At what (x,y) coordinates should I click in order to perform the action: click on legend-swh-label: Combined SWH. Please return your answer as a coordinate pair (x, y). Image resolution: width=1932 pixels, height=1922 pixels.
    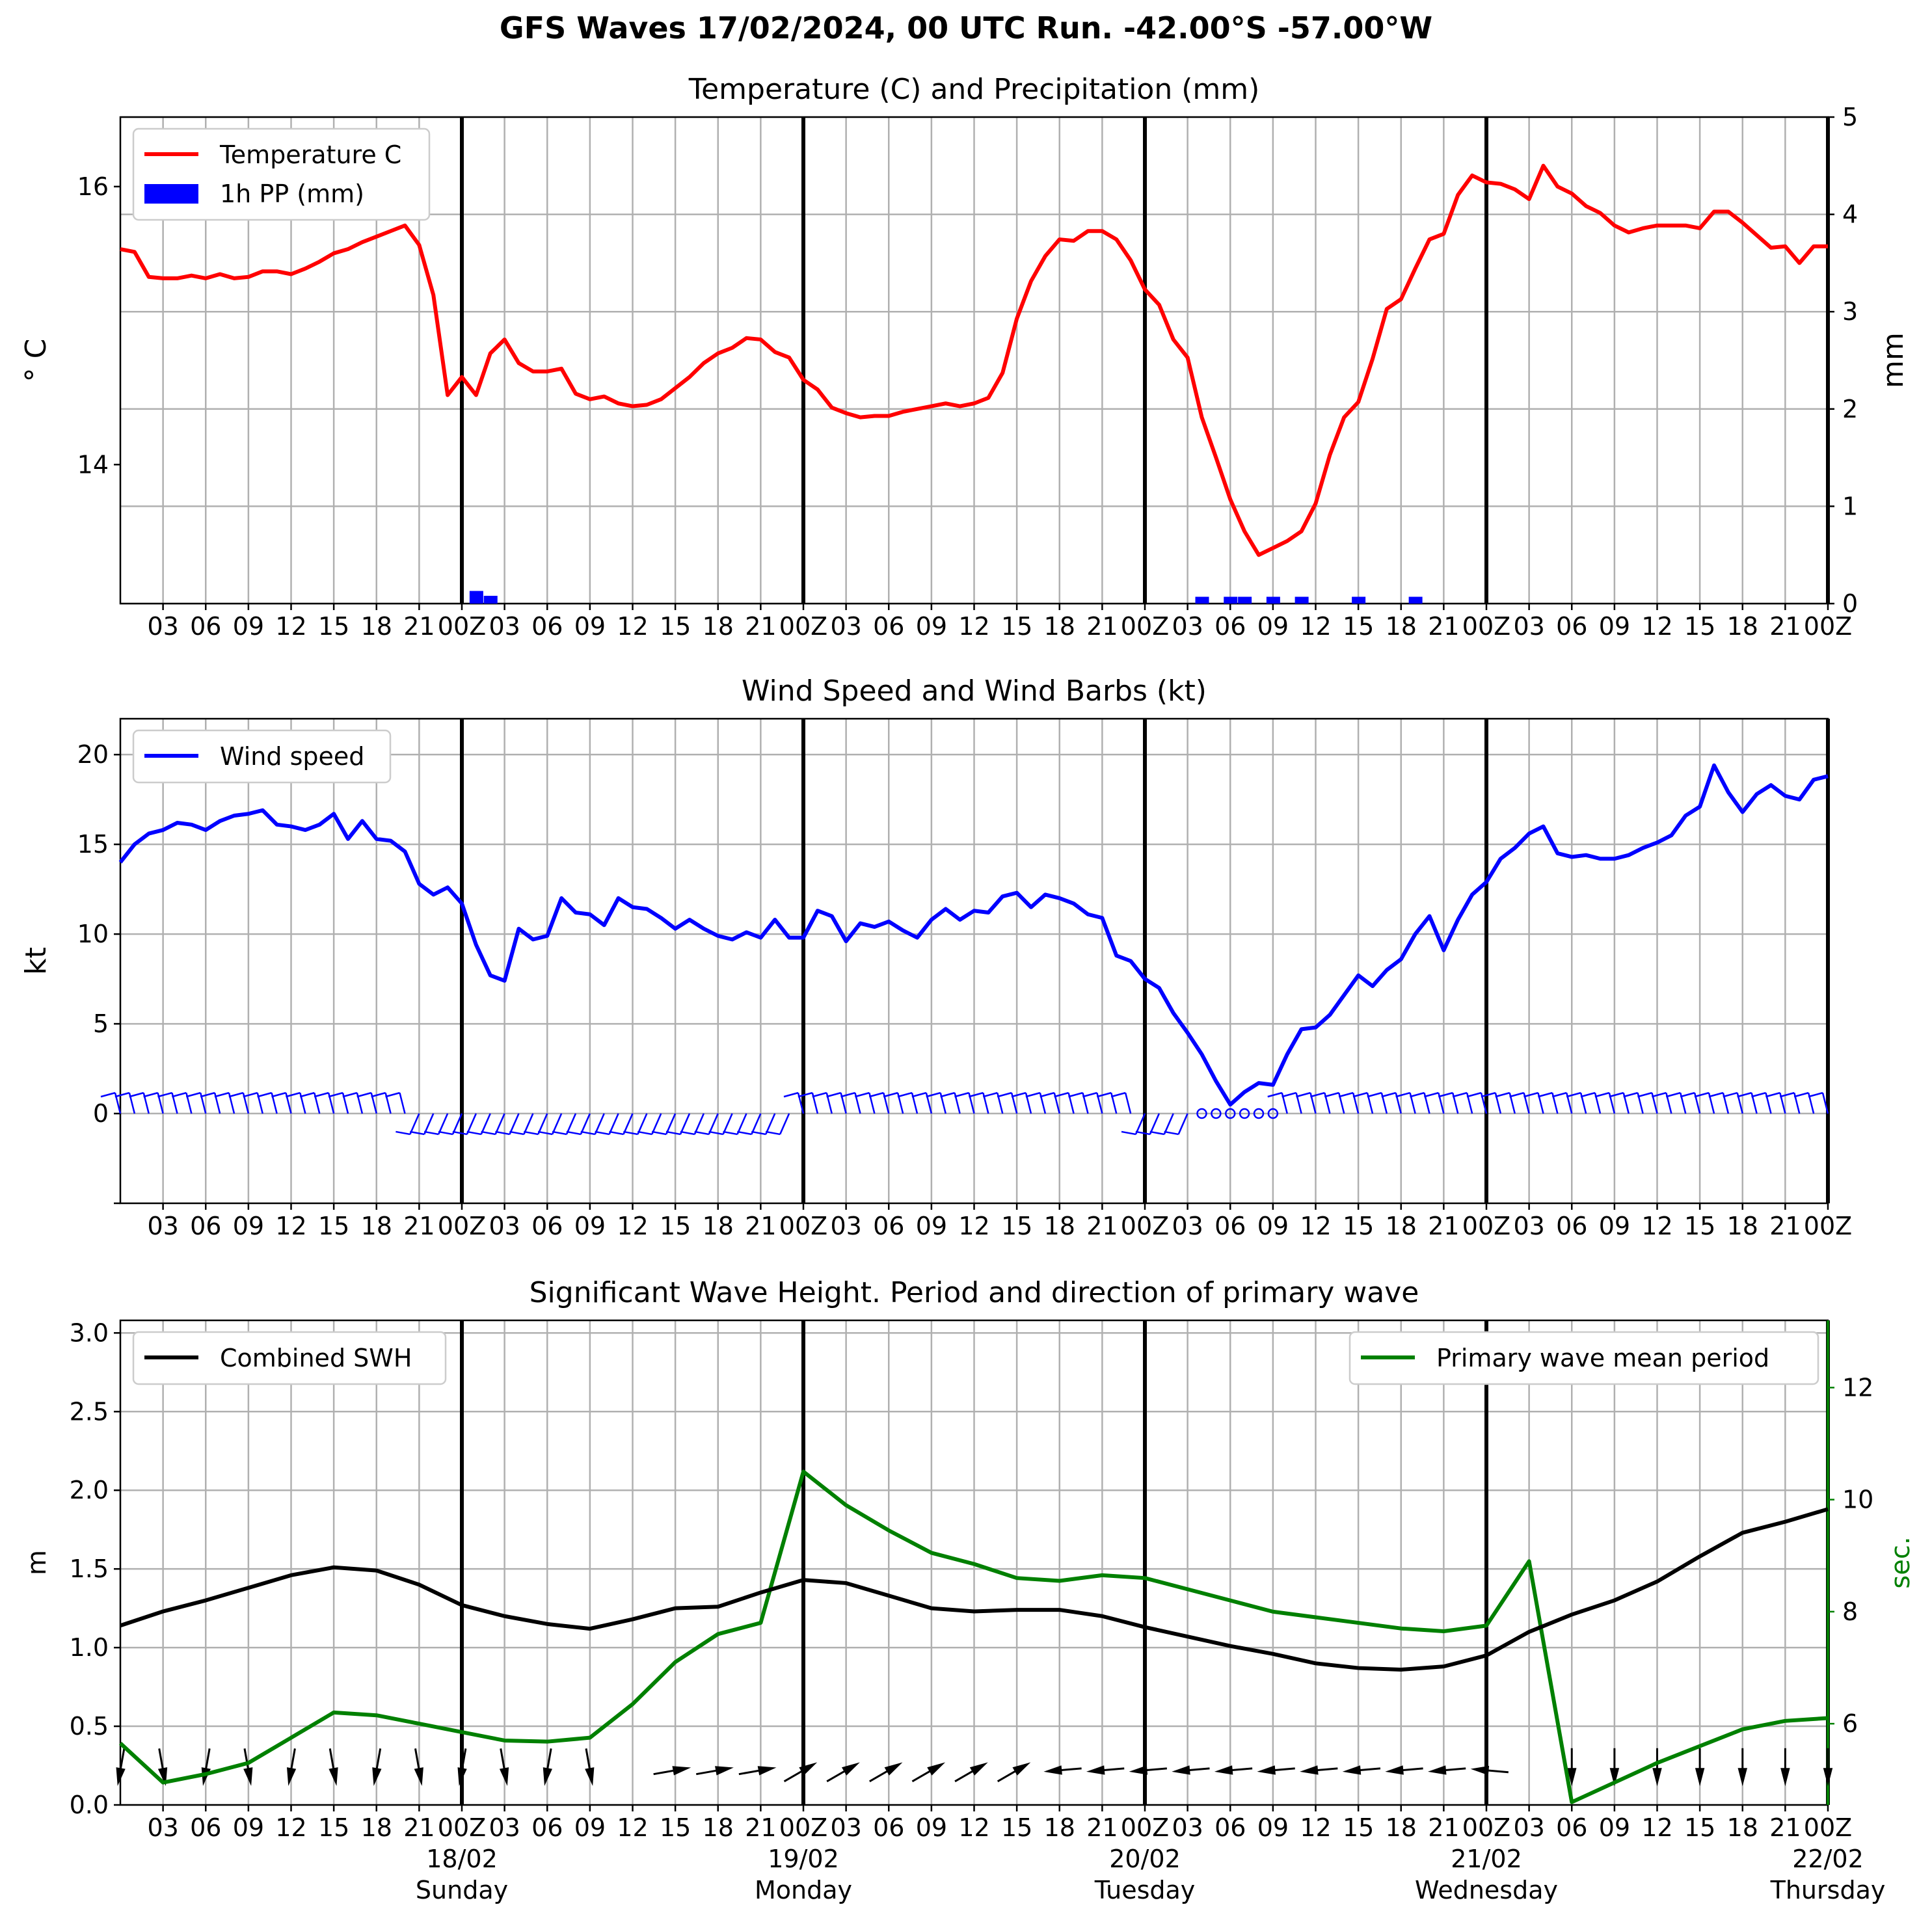
    Looking at the image, I should click on (316, 1358).